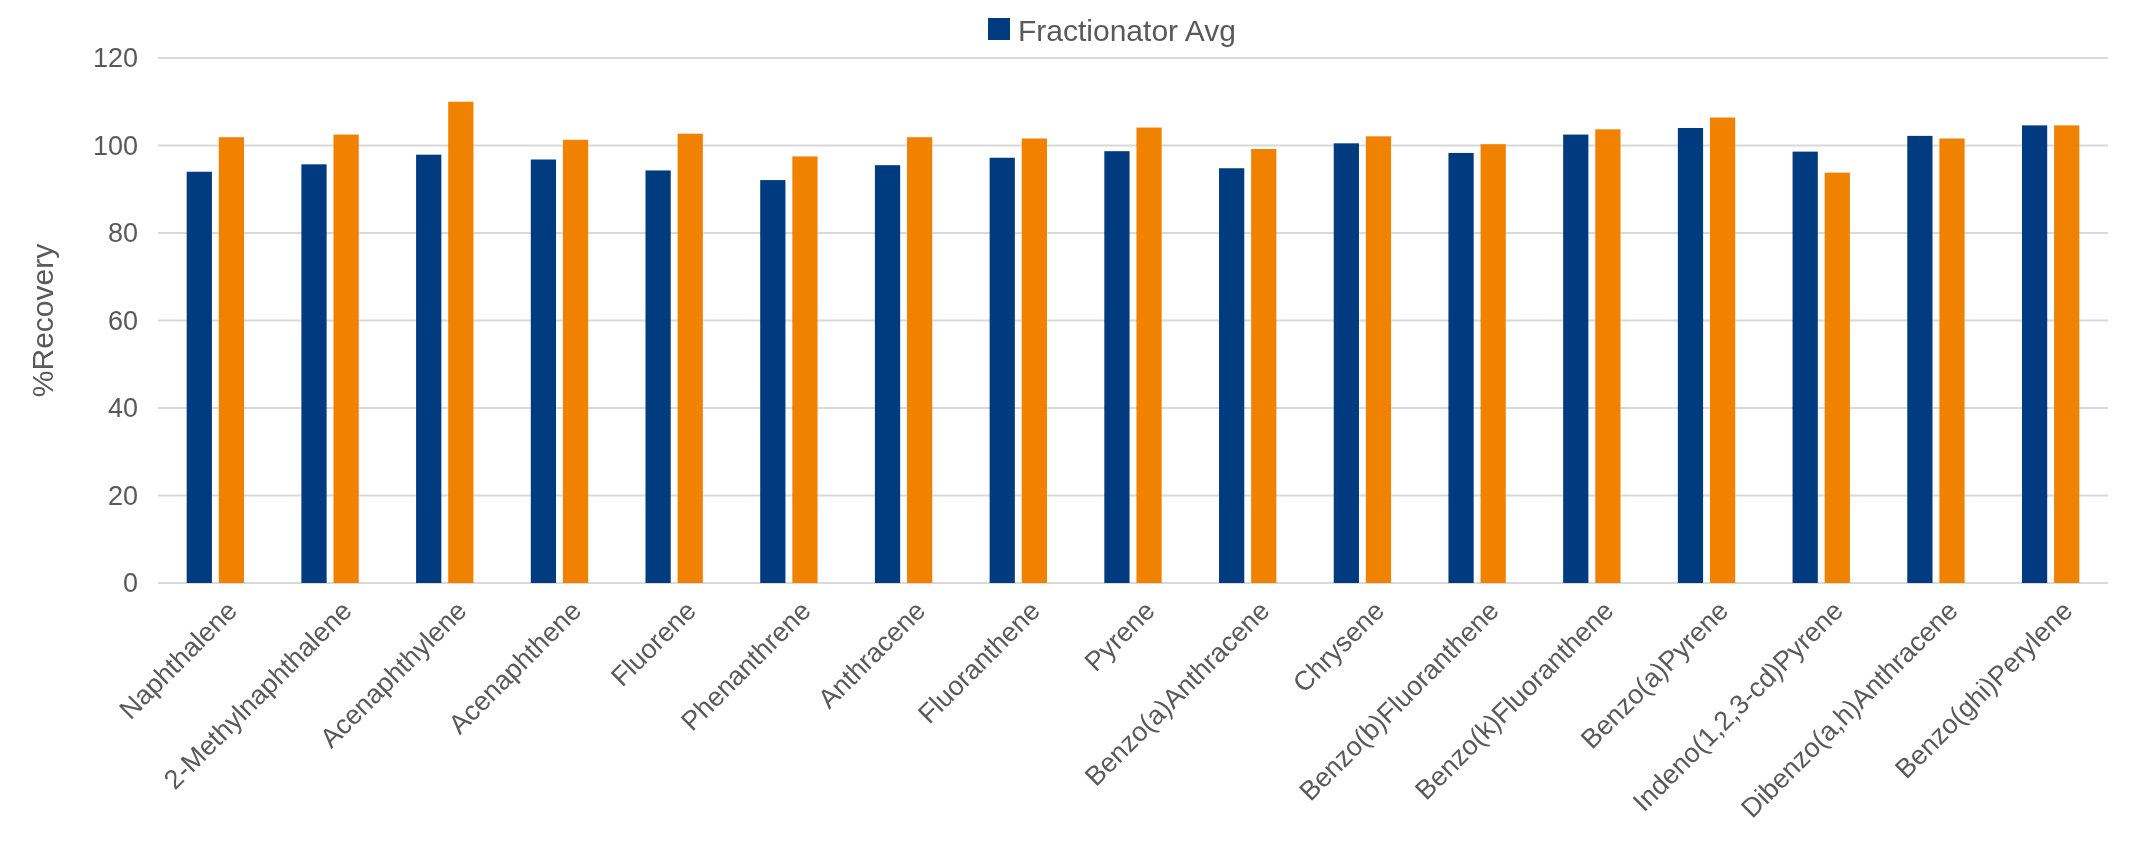 This screenshot has width=2129, height=868. I want to click on y-tick-label: 80, so click(122, 233).